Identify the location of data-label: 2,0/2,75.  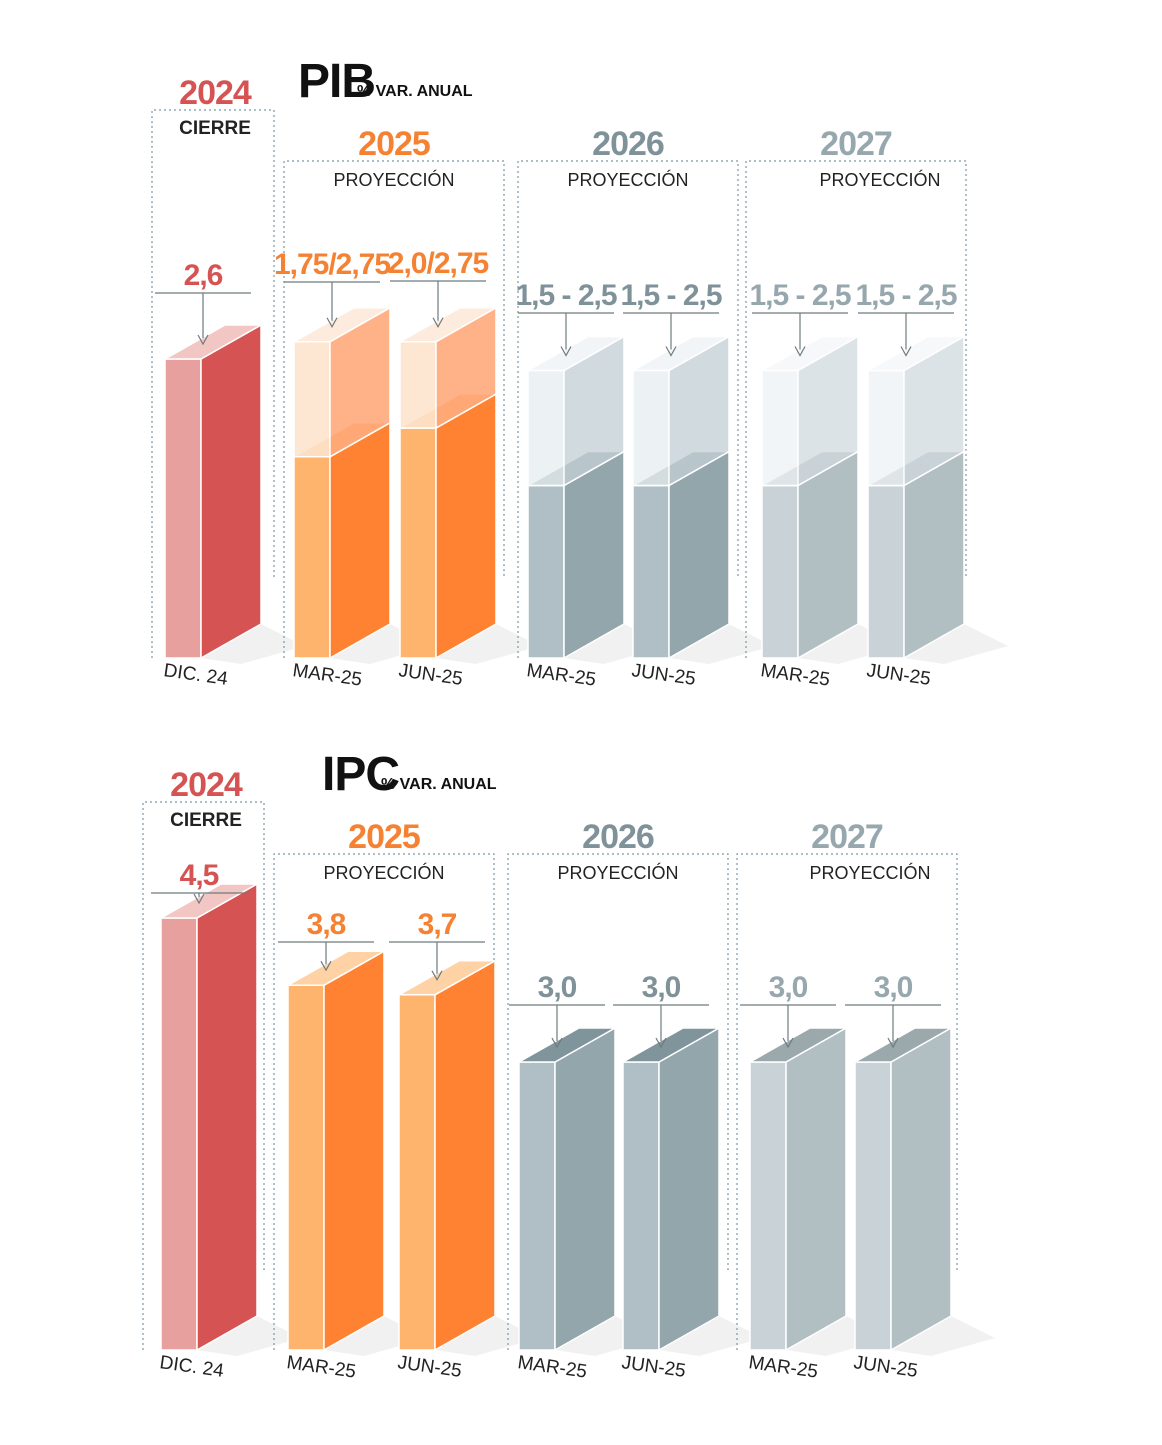
(438, 263).